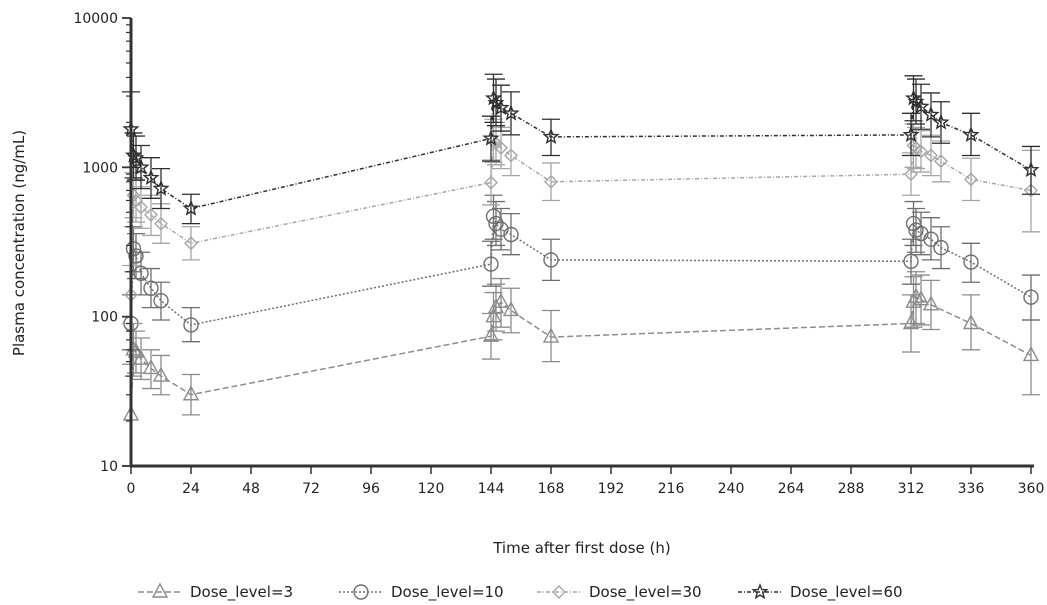 Image resolution: width=1047 pixels, height=605 pixels. I want to click on x-tick-label: 312, so click(911, 489).